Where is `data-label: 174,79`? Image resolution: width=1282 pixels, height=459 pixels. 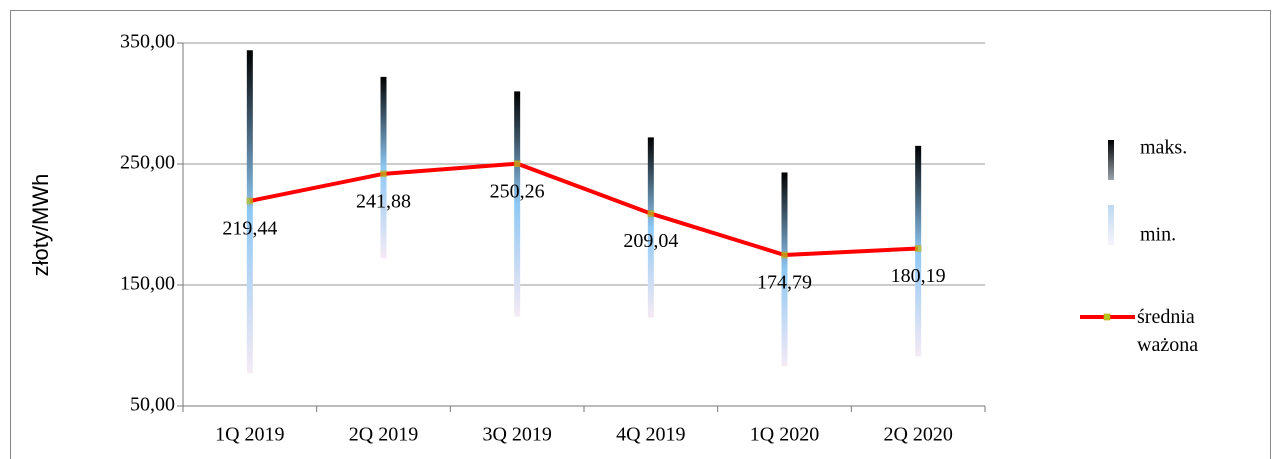
data-label: 174,79 is located at coordinates (784, 283).